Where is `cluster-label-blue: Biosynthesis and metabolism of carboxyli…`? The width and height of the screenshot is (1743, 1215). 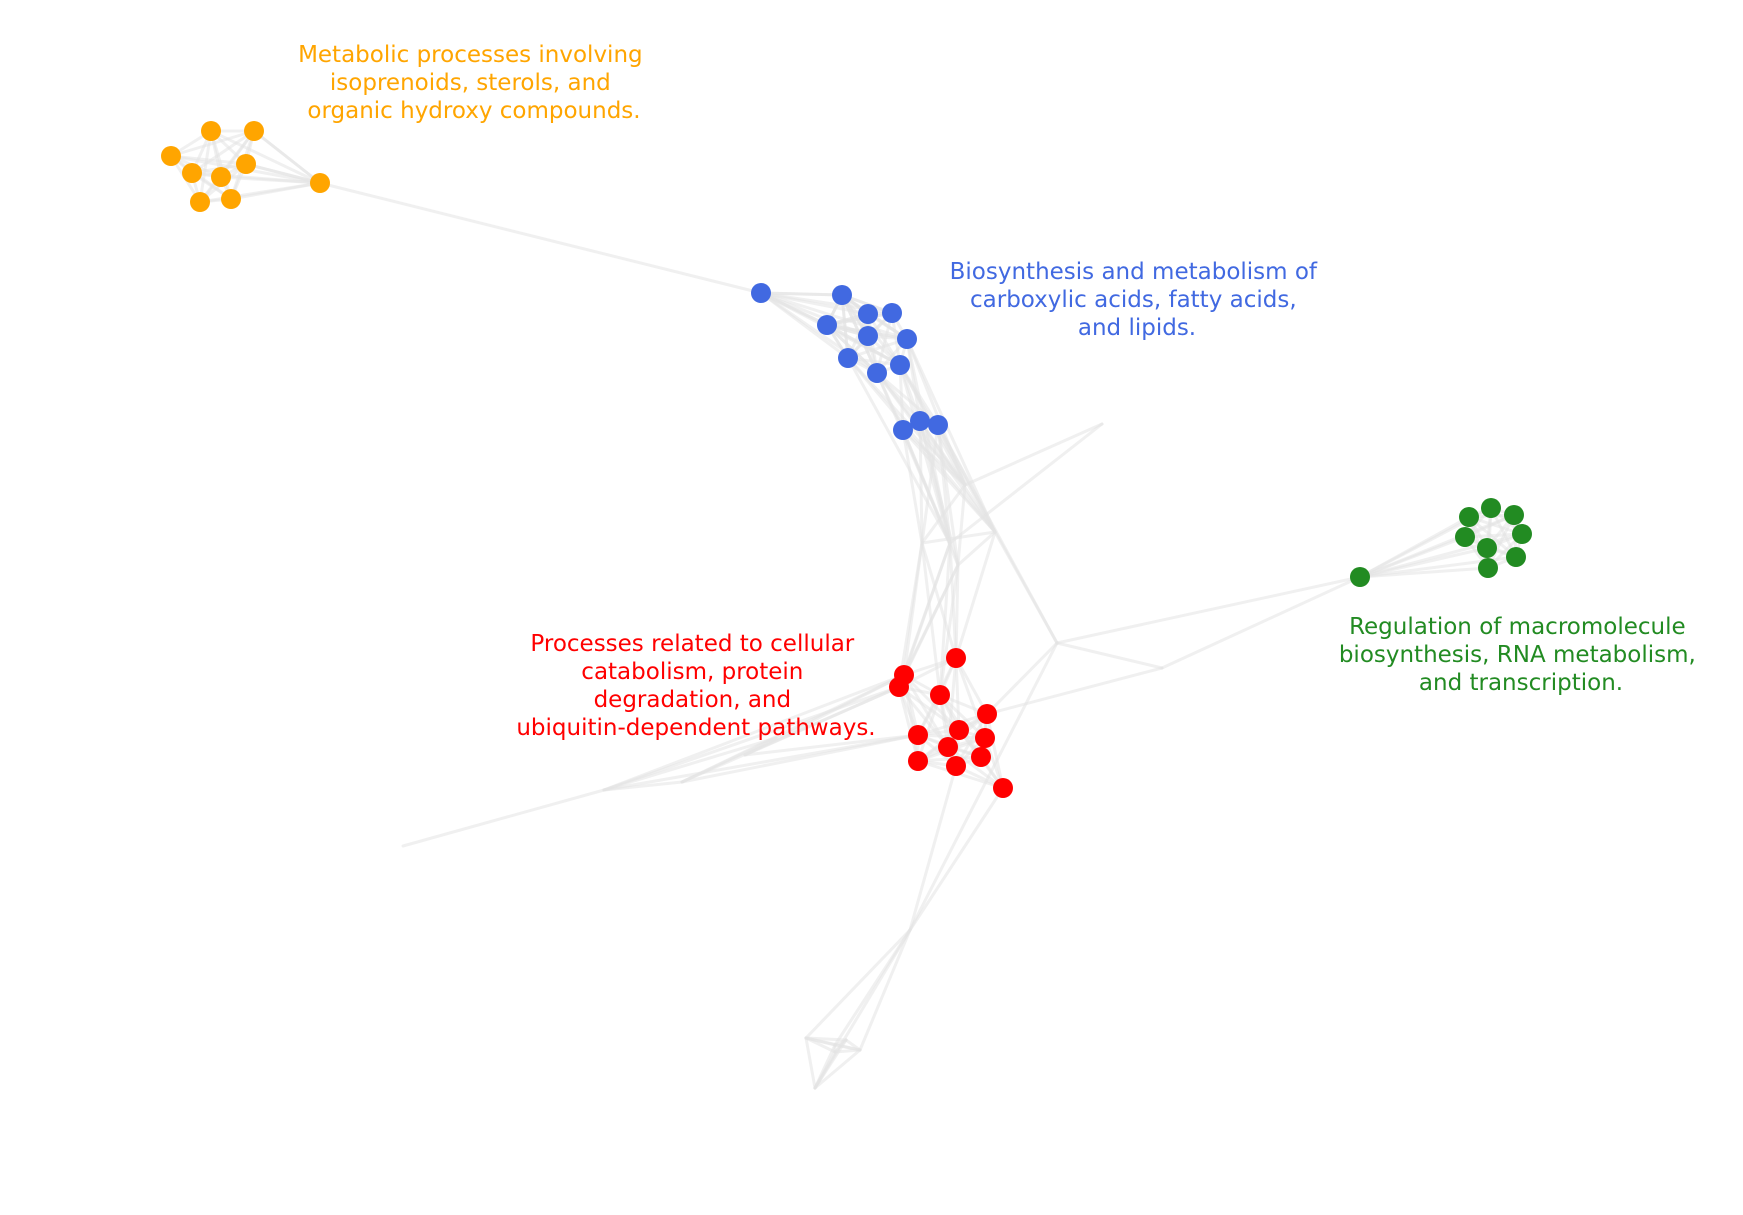
cluster-label-blue: Biosynthesis and metabolism of carboxyli… is located at coordinates (1137, 300).